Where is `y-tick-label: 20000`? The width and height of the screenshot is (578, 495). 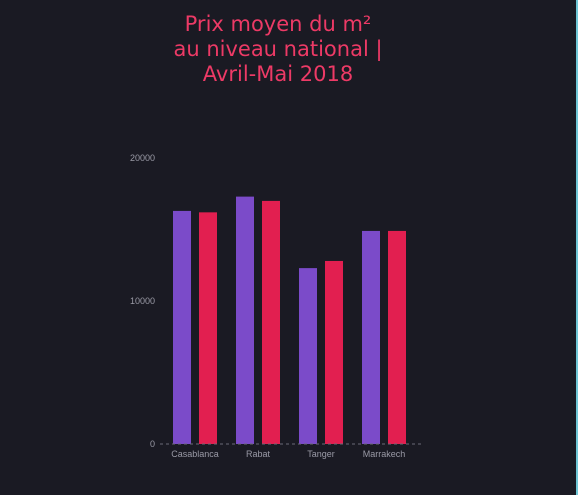
y-tick-label: 20000 is located at coordinates (142, 158).